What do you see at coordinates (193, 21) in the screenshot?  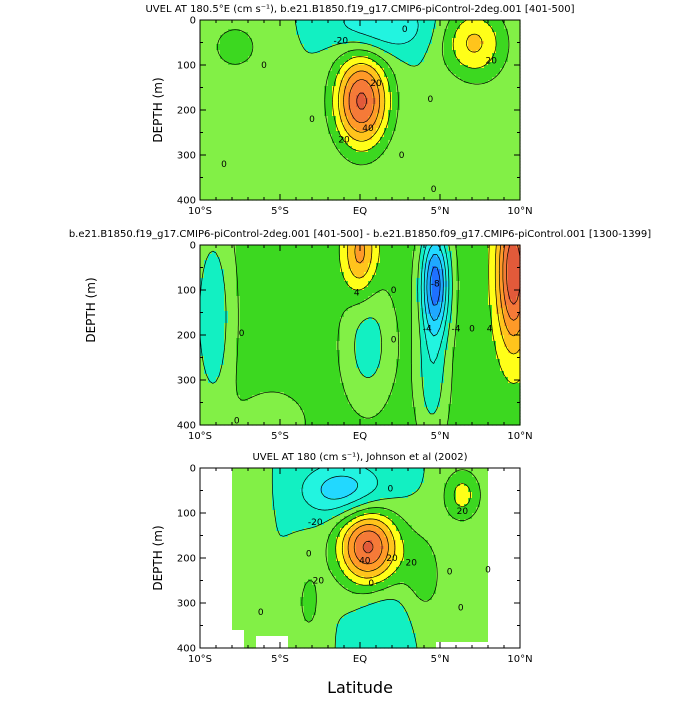 I see `y-tick-label: 0` at bounding box center [193, 21].